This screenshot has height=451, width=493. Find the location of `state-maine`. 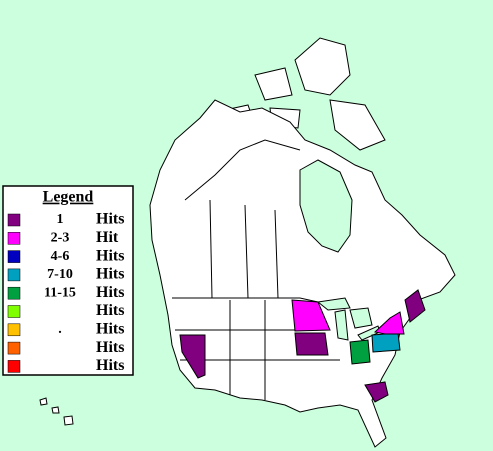

state-maine is located at coordinates (415, 306).